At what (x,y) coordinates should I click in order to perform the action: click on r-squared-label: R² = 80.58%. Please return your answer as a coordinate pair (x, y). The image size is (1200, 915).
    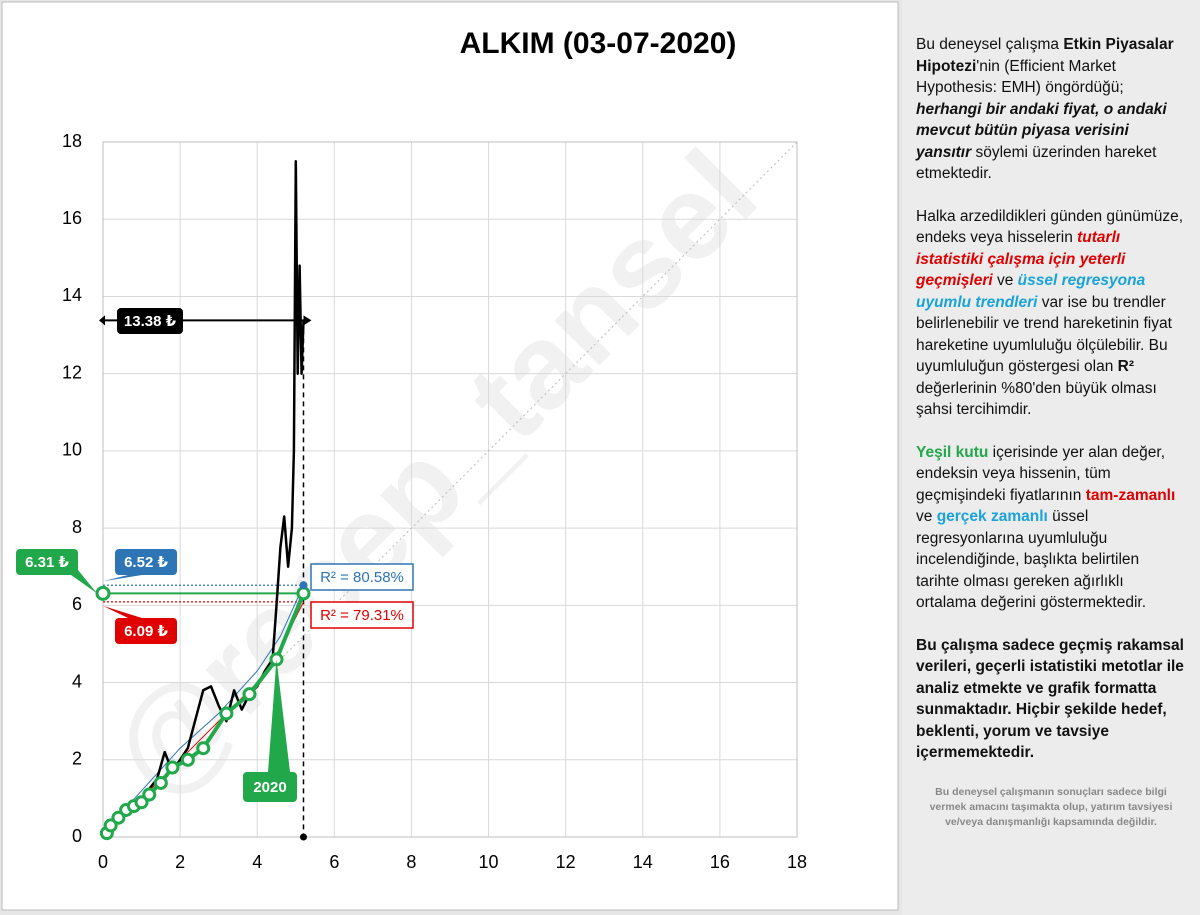
    Looking at the image, I should click on (362, 577).